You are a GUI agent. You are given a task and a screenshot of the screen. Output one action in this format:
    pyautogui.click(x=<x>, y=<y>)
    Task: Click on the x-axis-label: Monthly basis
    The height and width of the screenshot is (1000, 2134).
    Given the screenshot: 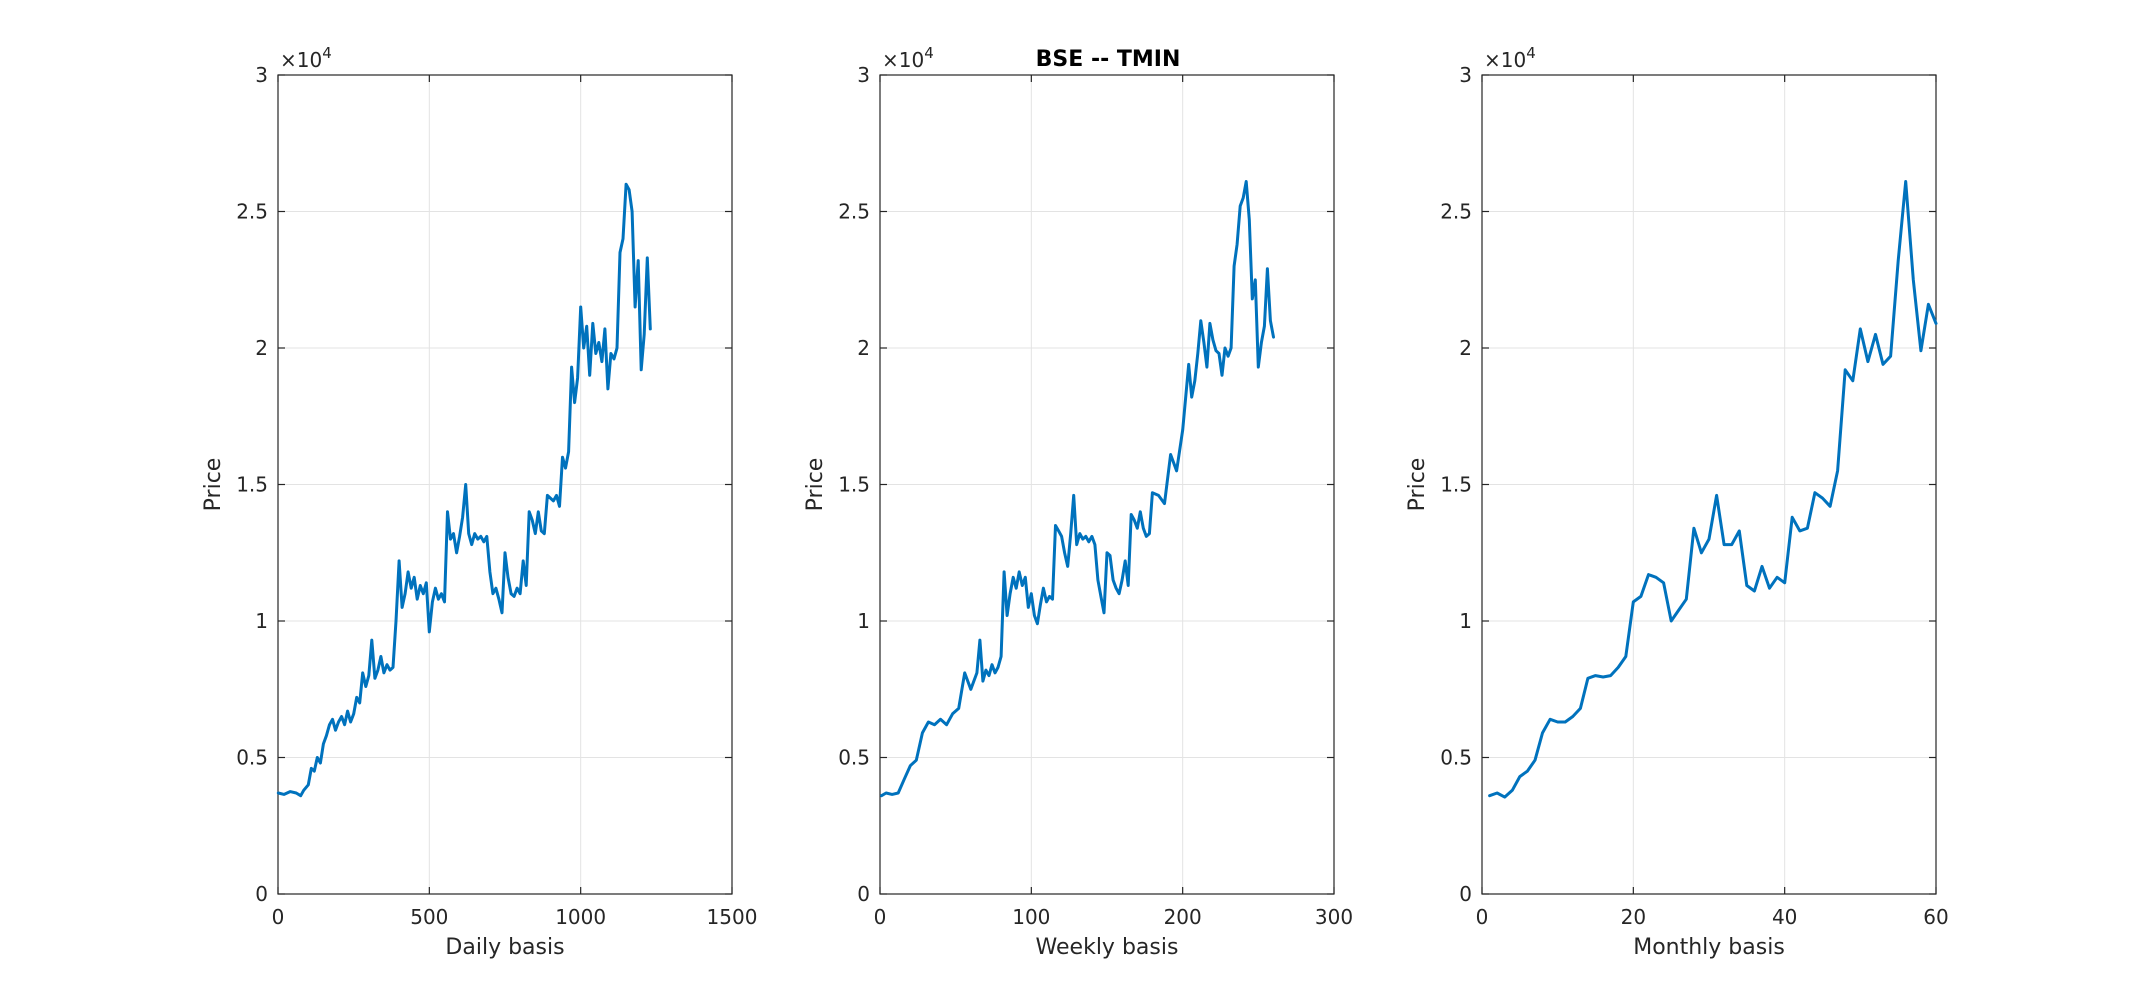 What is the action you would take?
    pyautogui.click(x=1709, y=947)
    